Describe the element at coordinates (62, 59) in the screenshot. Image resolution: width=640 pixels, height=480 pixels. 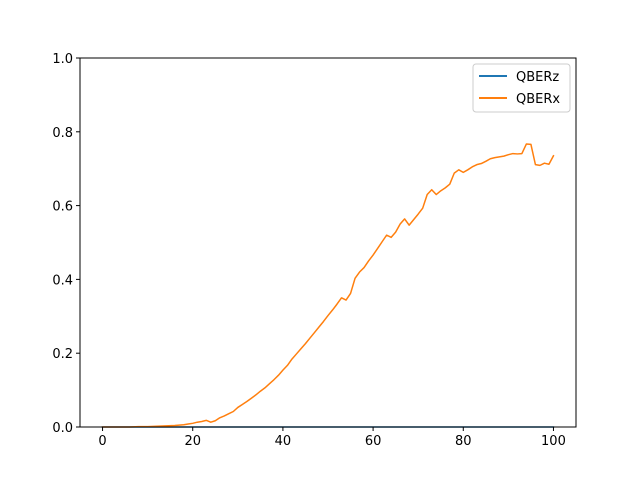
I see `y-tick-label: 1.0` at that location.